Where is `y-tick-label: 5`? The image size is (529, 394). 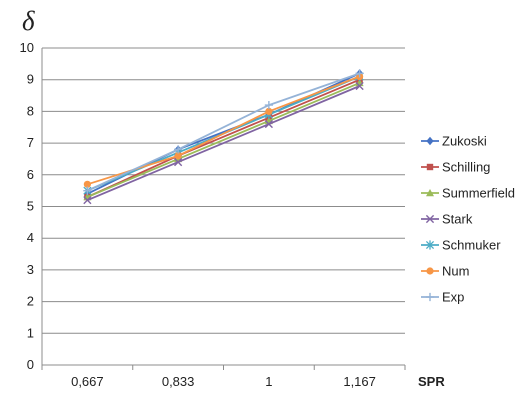 y-tick-label: 5 is located at coordinates (30, 206).